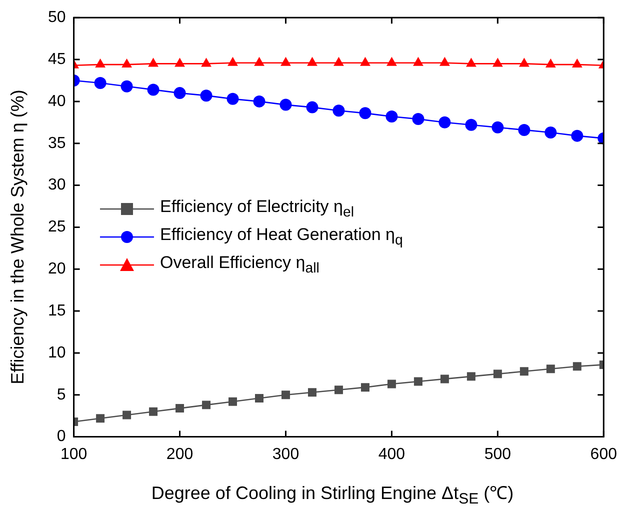 This screenshot has width=625, height=514. What do you see at coordinates (57, 101) in the screenshot?
I see `y-tick-label: 40` at bounding box center [57, 101].